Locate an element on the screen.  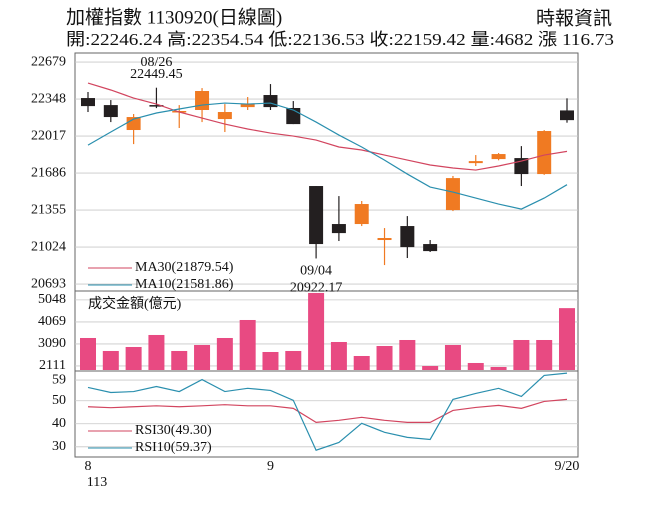
y-tick-label: 21686 is located at coordinates (48, 172).